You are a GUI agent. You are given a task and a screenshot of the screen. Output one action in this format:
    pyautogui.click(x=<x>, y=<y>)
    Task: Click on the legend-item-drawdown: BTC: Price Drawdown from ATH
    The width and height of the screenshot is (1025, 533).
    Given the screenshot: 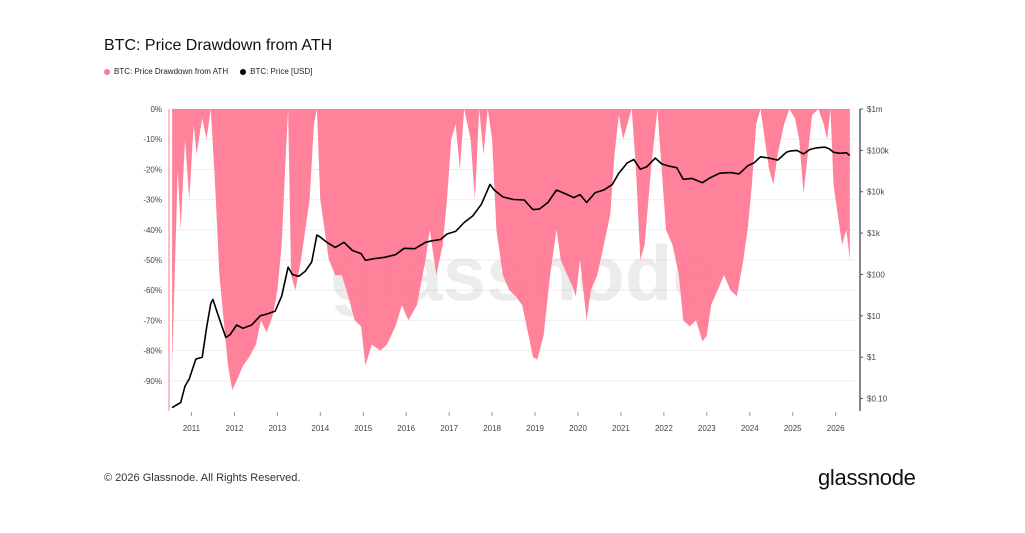 What is the action you would take?
    pyautogui.click(x=166, y=71)
    